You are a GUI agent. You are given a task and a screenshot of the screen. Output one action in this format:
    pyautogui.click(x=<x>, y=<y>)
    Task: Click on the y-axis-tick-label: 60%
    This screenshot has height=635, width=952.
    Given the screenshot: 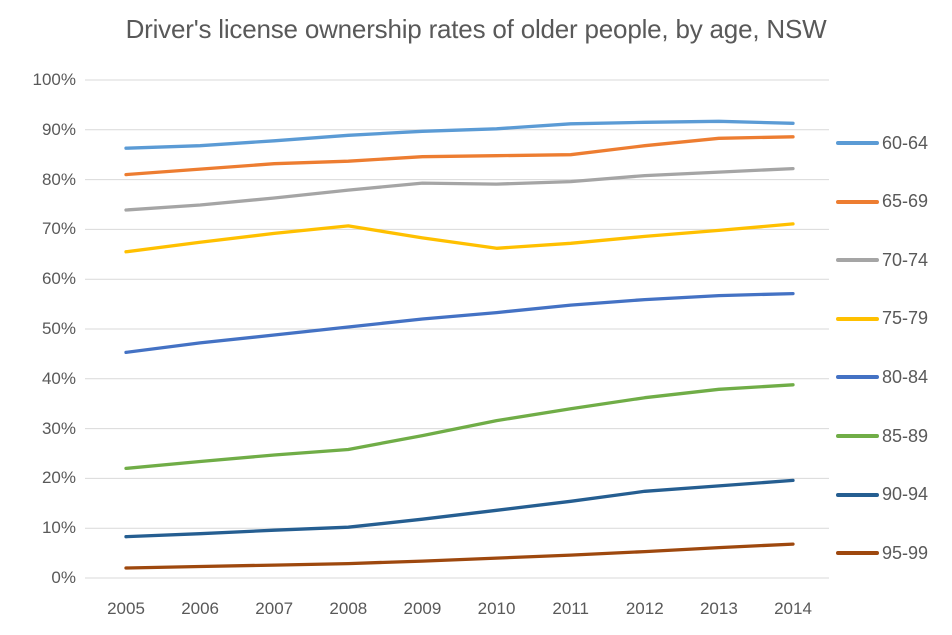 What is the action you would take?
    pyautogui.click(x=58, y=279)
    